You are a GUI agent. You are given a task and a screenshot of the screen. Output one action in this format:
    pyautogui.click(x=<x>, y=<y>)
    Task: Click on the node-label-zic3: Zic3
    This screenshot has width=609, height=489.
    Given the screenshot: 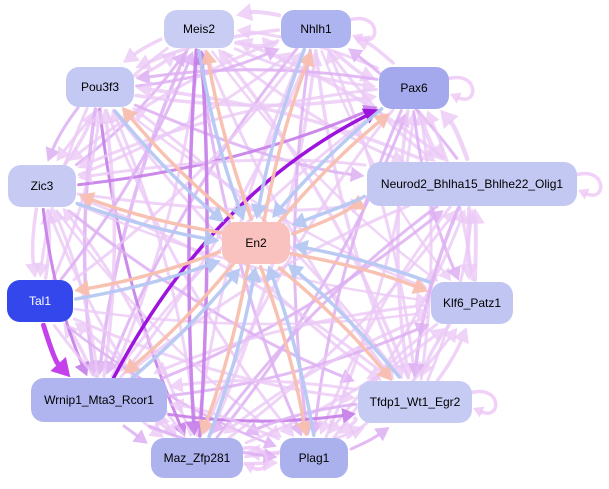 What is the action you would take?
    pyautogui.click(x=42, y=186)
    